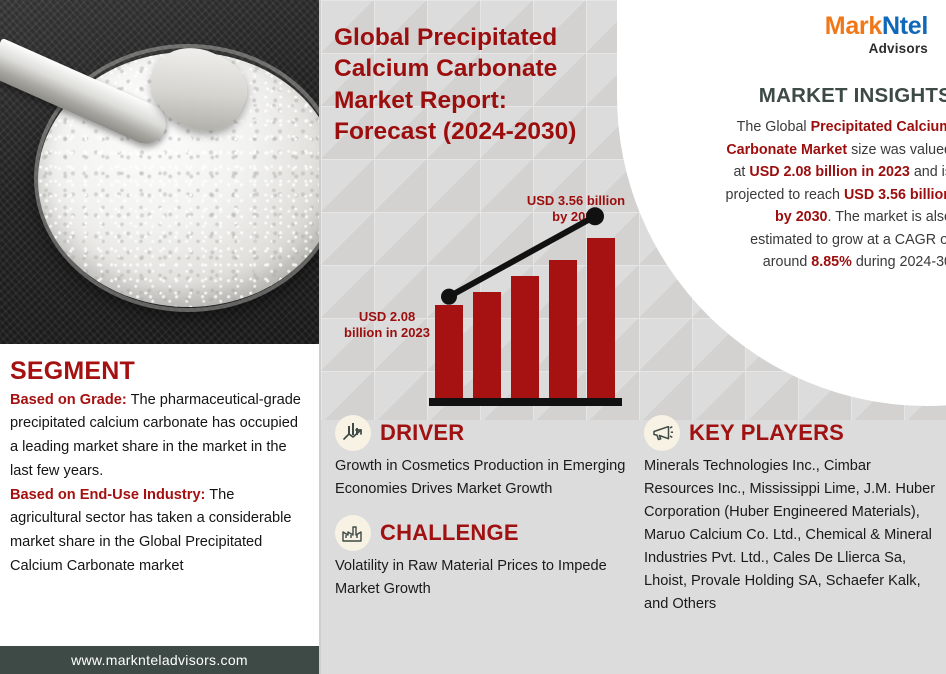 The image size is (946, 674). What do you see at coordinates (781, 48) in the screenshot?
I see `white-top-strip` at bounding box center [781, 48].